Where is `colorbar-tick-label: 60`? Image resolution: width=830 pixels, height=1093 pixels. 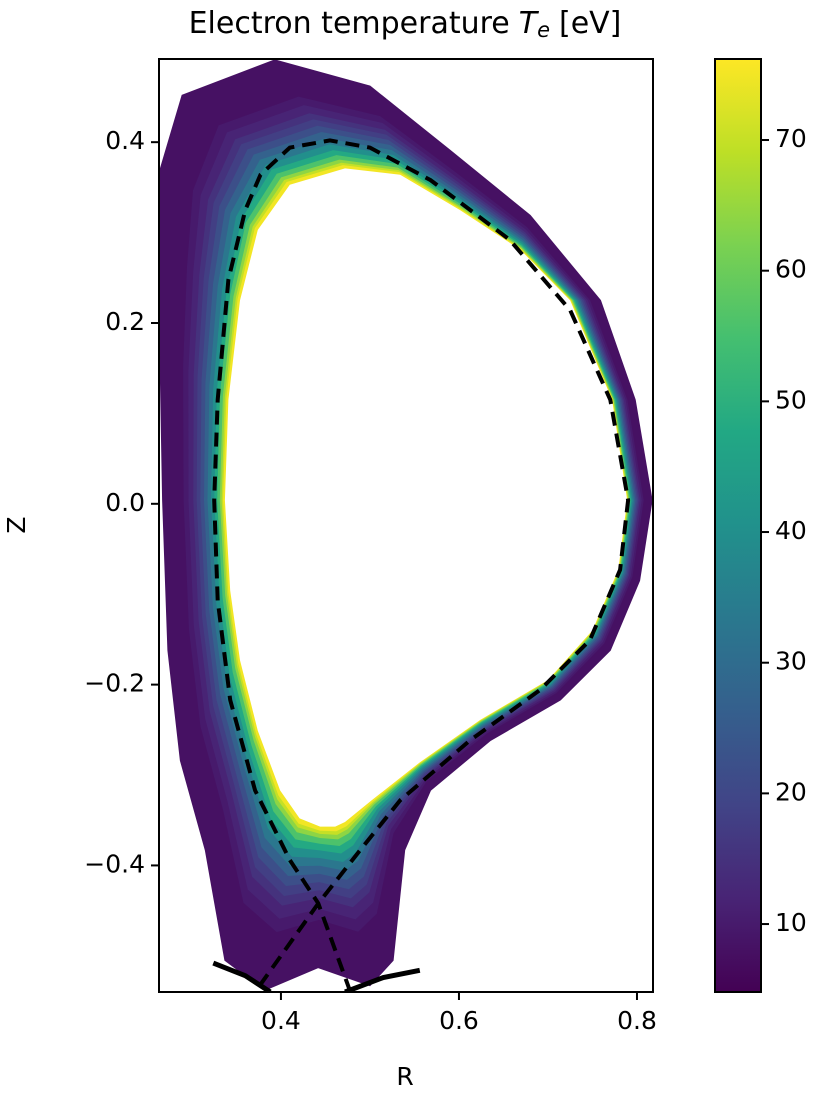 colorbar-tick-label: 60 is located at coordinates (791, 269).